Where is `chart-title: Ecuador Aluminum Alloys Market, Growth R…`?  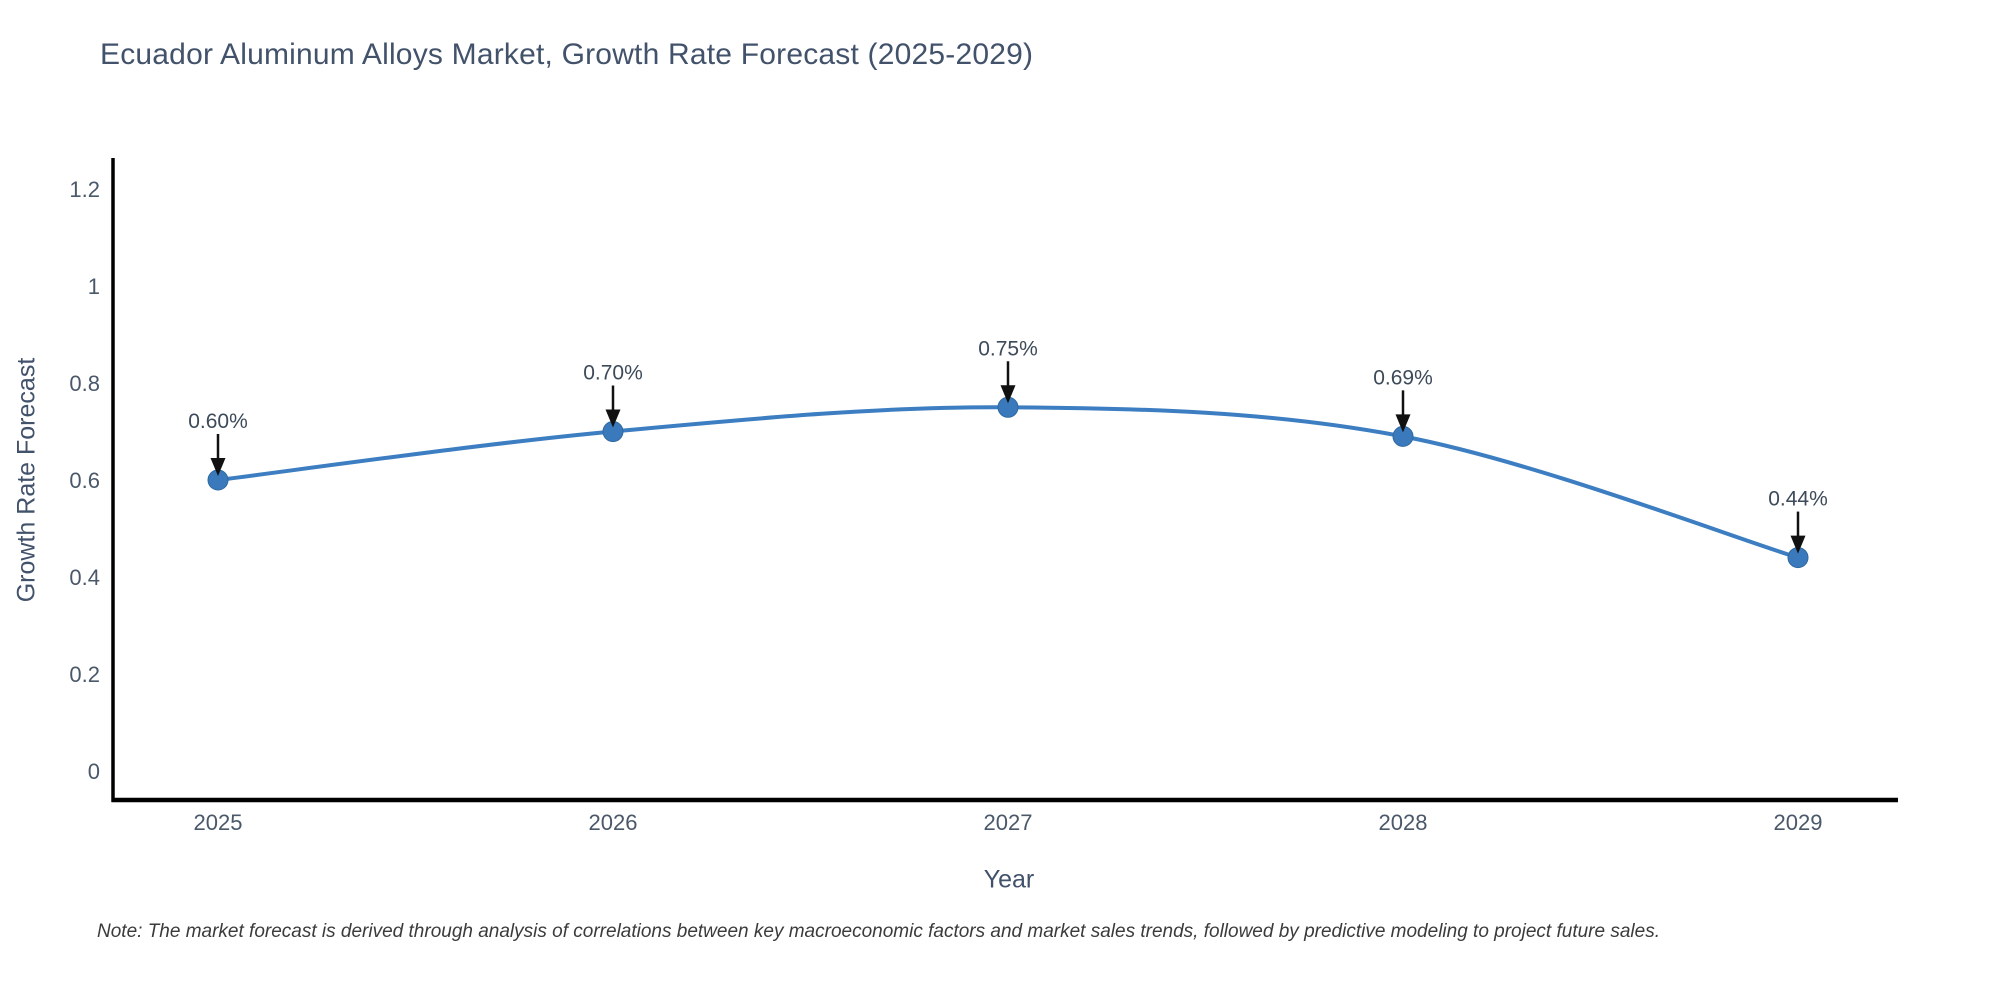 chart-title: Ecuador Aluminum Alloys Market, Growth R… is located at coordinates (567, 54).